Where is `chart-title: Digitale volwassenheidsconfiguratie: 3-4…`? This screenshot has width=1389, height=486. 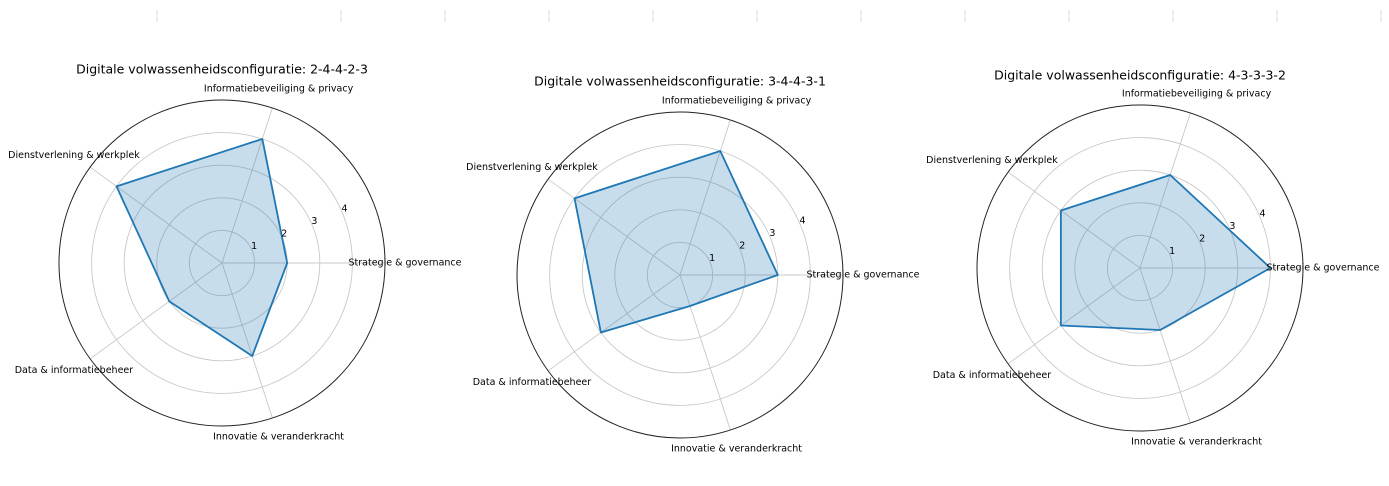
chart-title: Digitale volwassenheidsconfiguratie: 3-4… is located at coordinates (680, 81).